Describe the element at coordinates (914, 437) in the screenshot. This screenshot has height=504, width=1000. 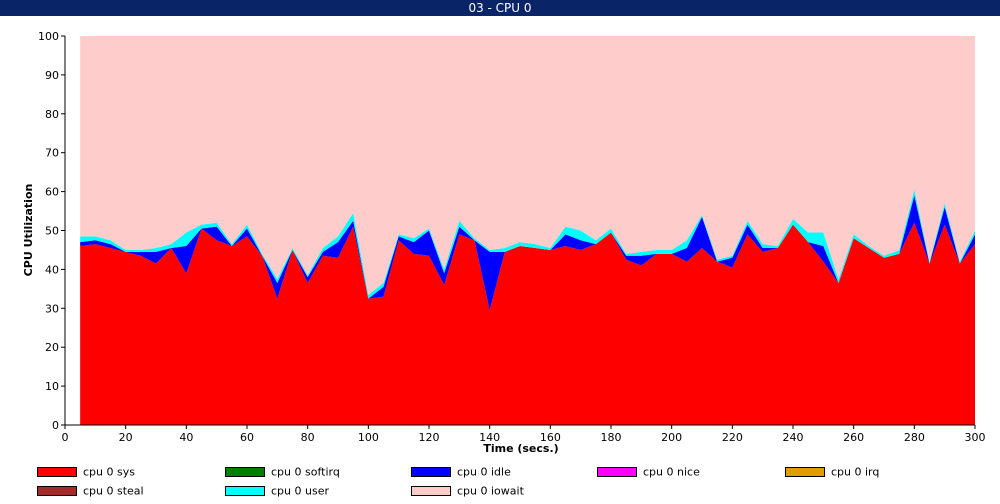
I see `x-tick-label: 280` at that location.